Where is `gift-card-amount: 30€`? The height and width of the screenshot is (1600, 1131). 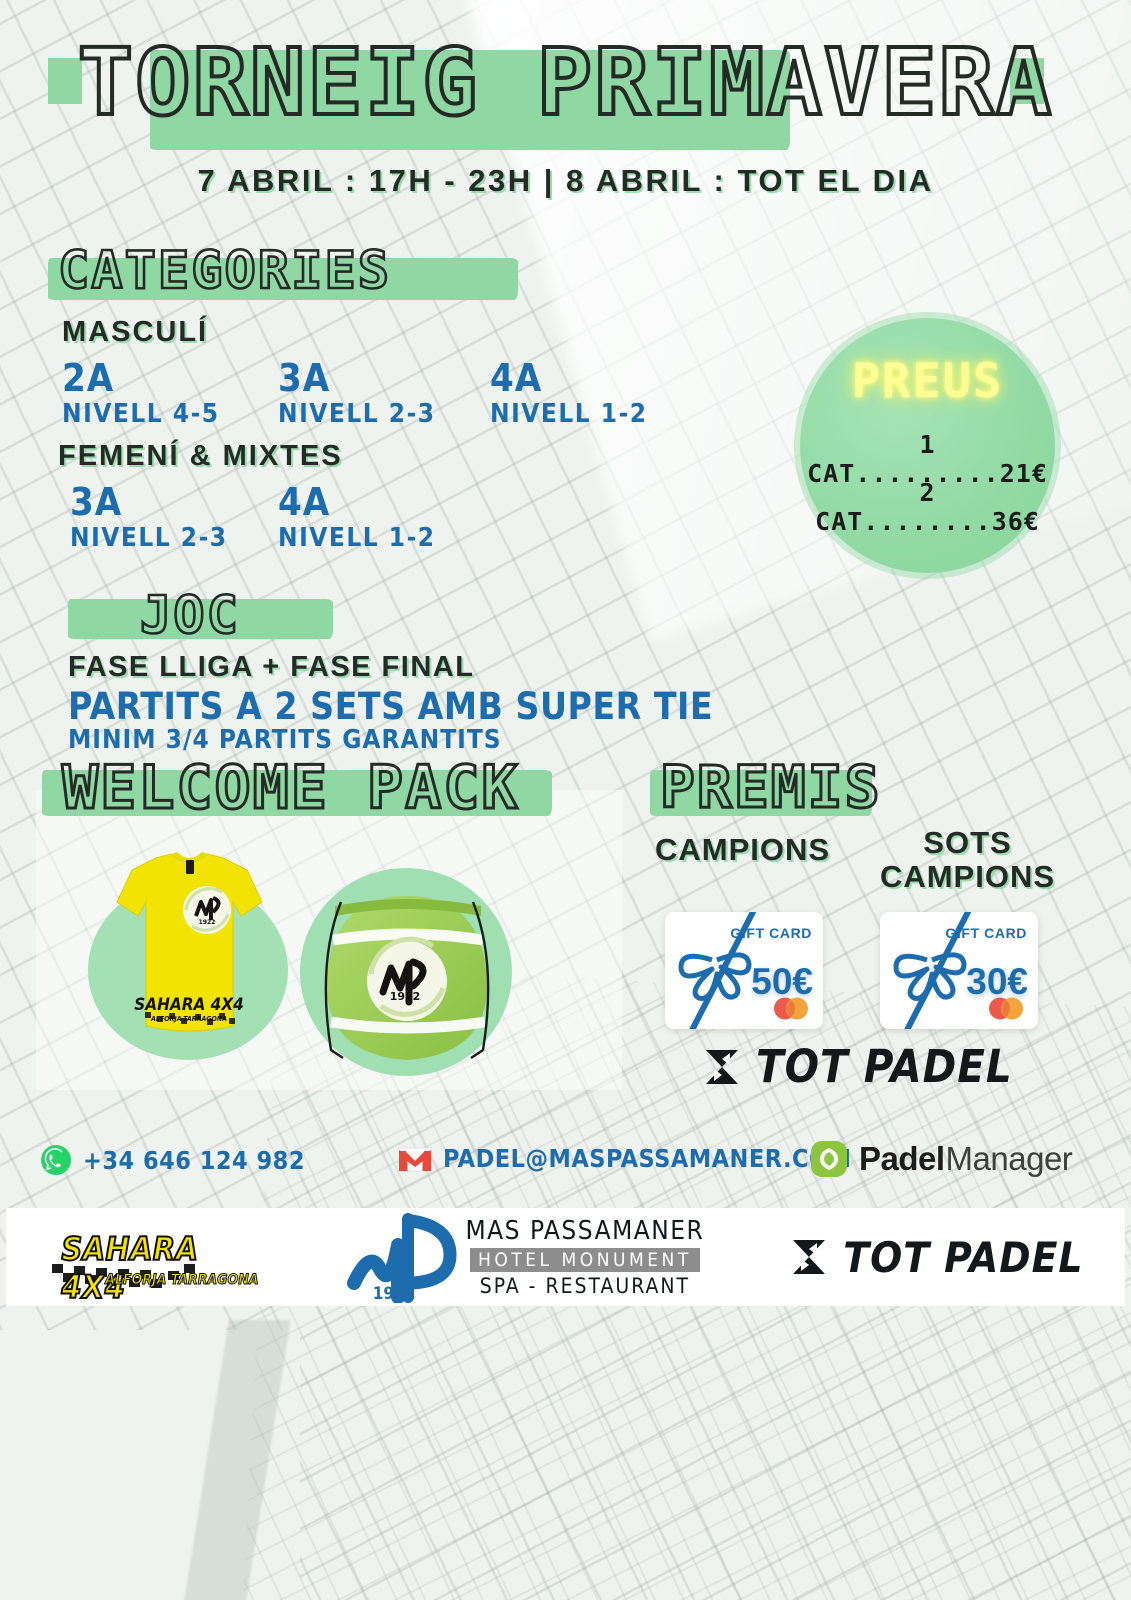 gift-card-amount: 30€ is located at coordinates (997, 981).